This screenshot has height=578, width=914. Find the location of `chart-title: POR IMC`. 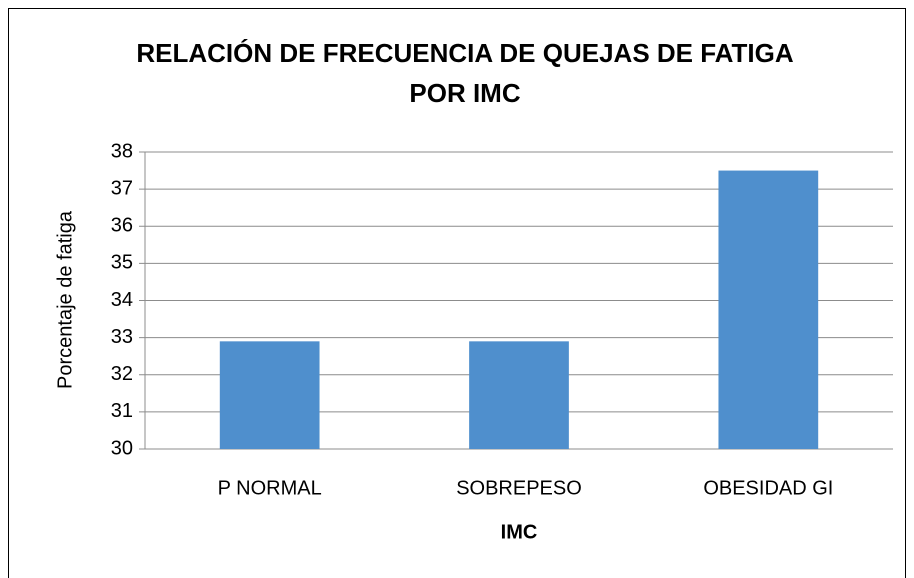

chart-title: POR IMC is located at coordinates (464, 93).